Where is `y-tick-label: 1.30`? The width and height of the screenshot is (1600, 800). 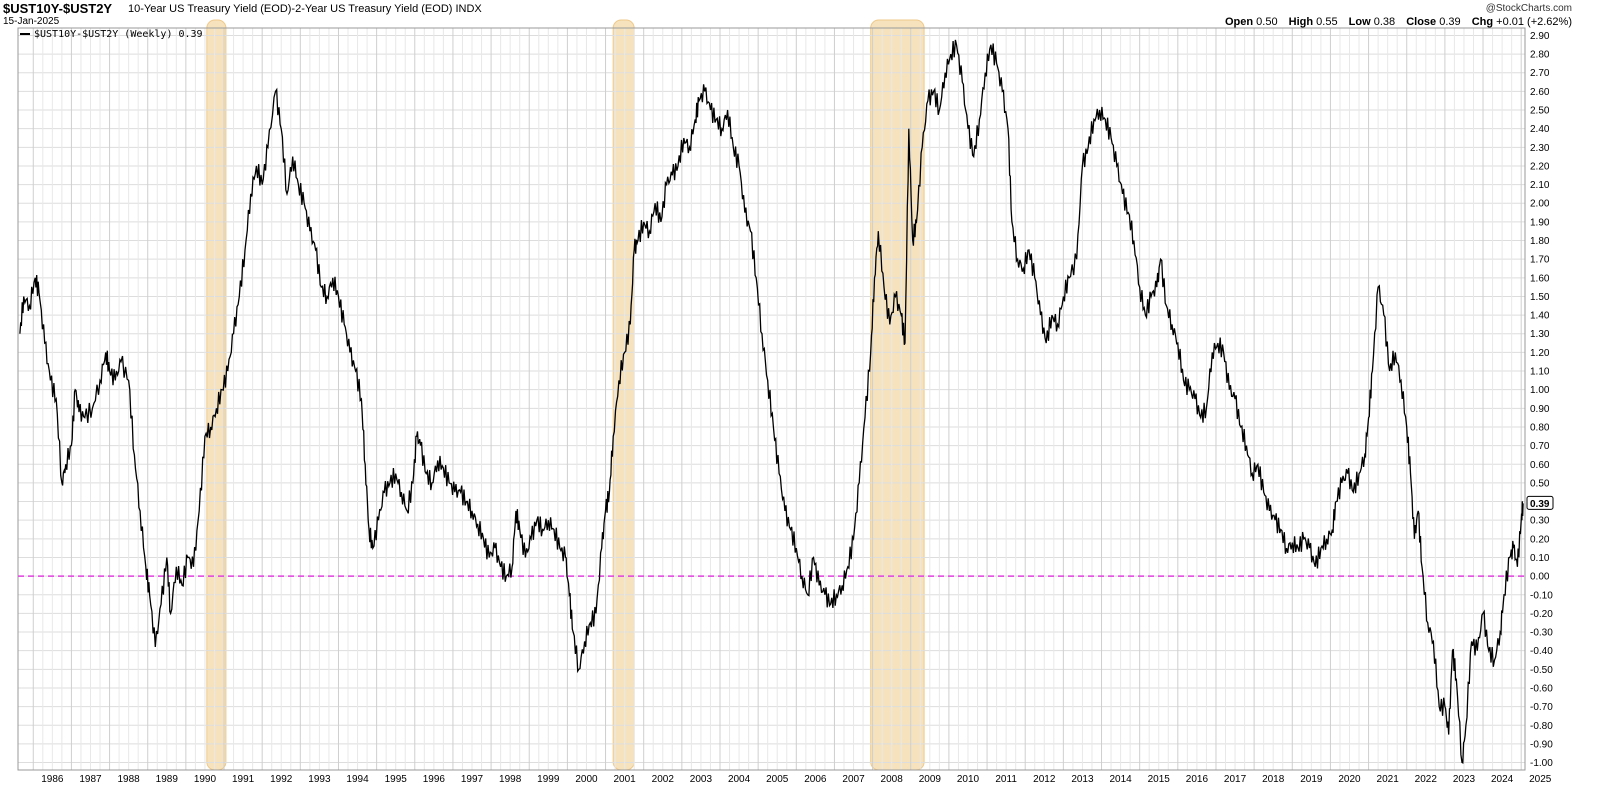 y-tick-label: 1.30 is located at coordinates (1540, 334).